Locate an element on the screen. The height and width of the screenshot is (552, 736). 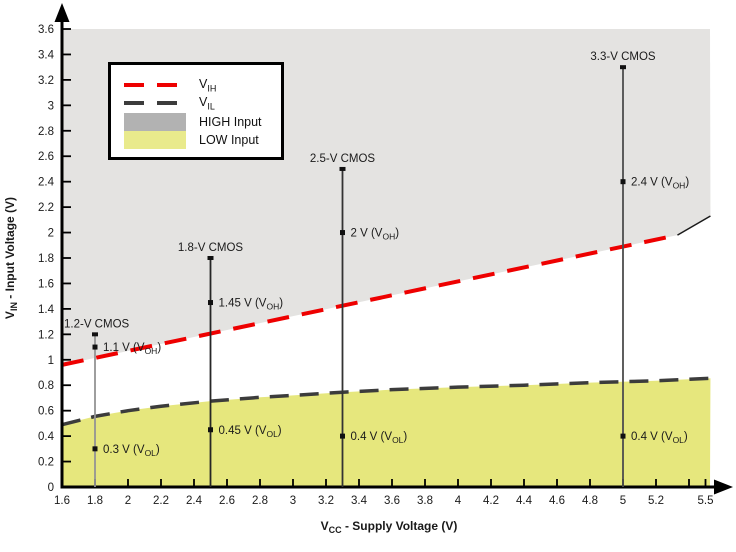
legend-item: LOW Input is located at coordinates (198, 139).